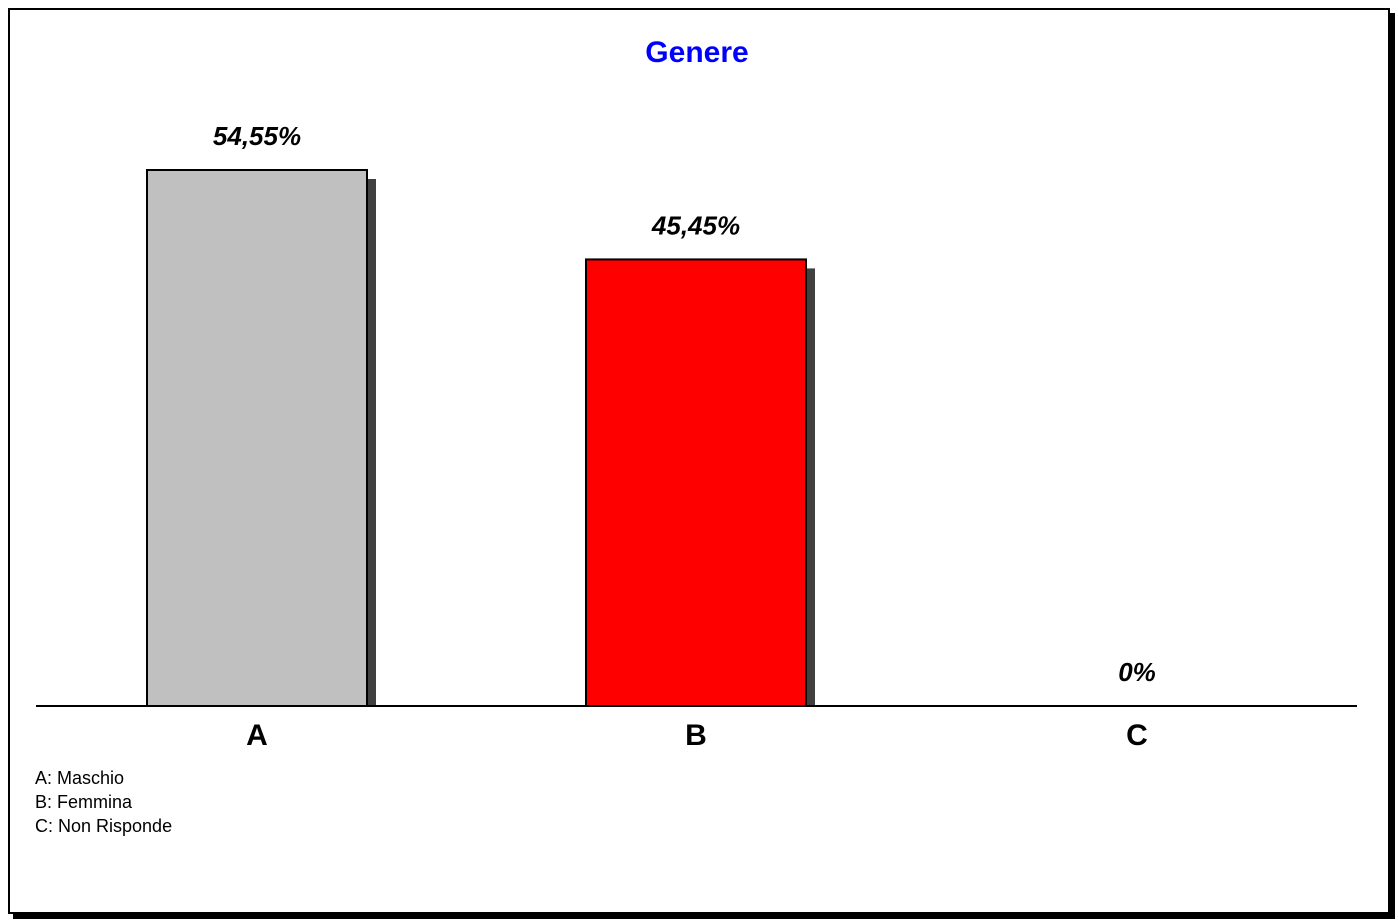 This screenshot has height=923, width=1398. Describe the element at coordinates (696, 52) in the screenshot. I see `chart-title: Genere` at that location.